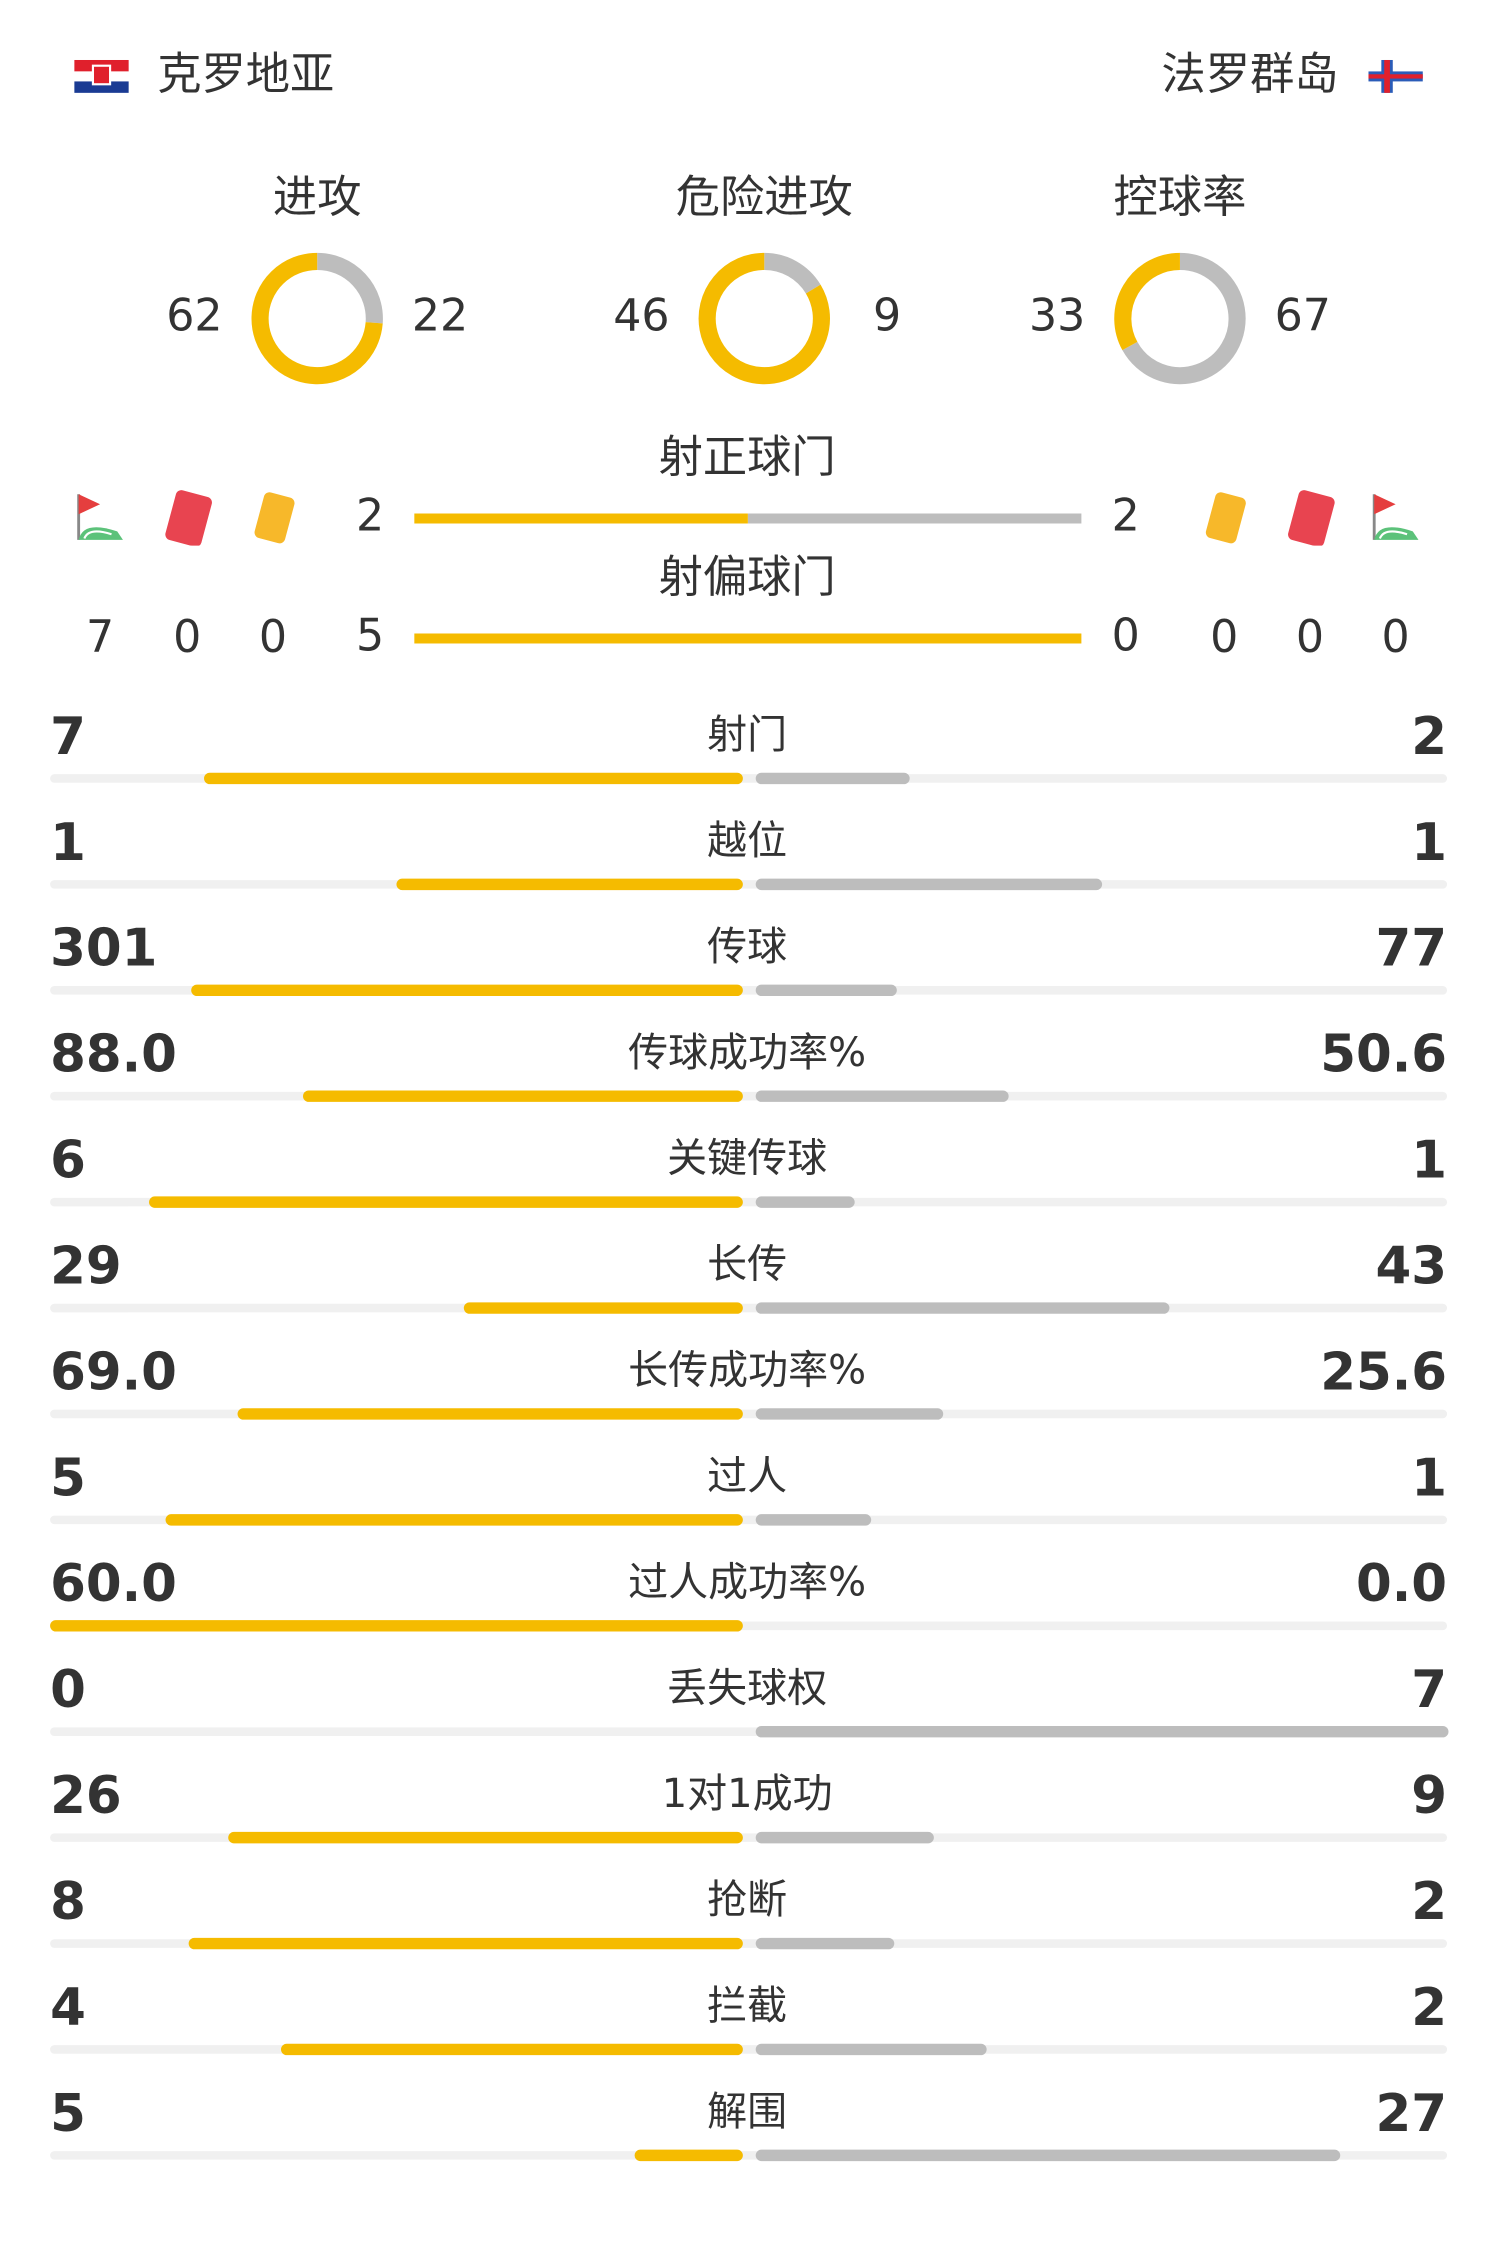 This screenshot has width=1500, height=2244. Describe the element at coordinates (1396, 637) in the screenshot. I see `away-corners: 0` at that location.